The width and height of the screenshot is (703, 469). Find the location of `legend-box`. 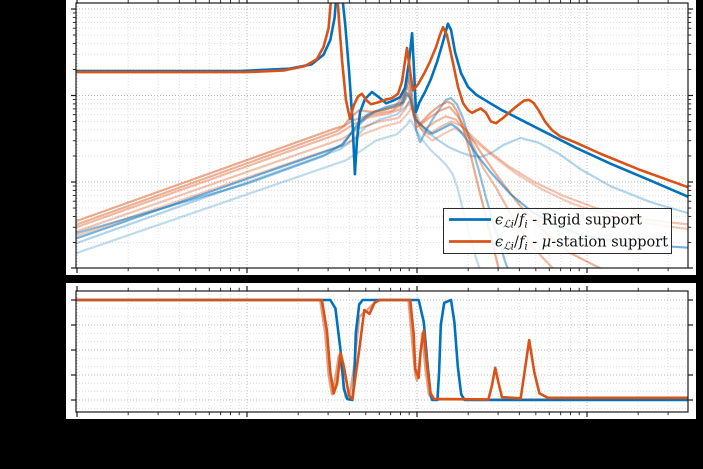

legend-box is located at coordinates (557, 231).